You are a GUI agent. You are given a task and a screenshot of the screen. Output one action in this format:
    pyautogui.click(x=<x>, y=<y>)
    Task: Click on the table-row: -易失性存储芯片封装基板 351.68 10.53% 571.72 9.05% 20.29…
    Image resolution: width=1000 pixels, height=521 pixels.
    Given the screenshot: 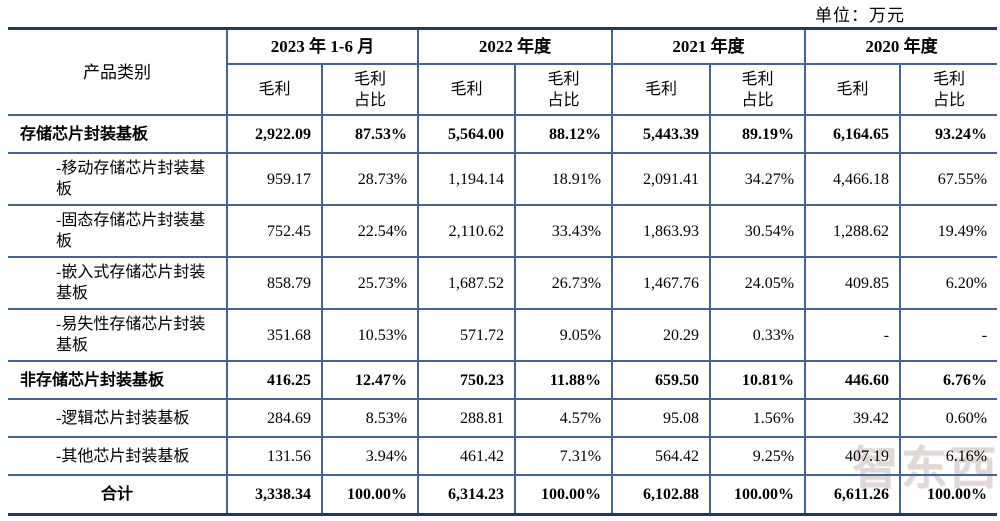 What is the action you would take?
    pyautogui.click(x=503, y=335)
    